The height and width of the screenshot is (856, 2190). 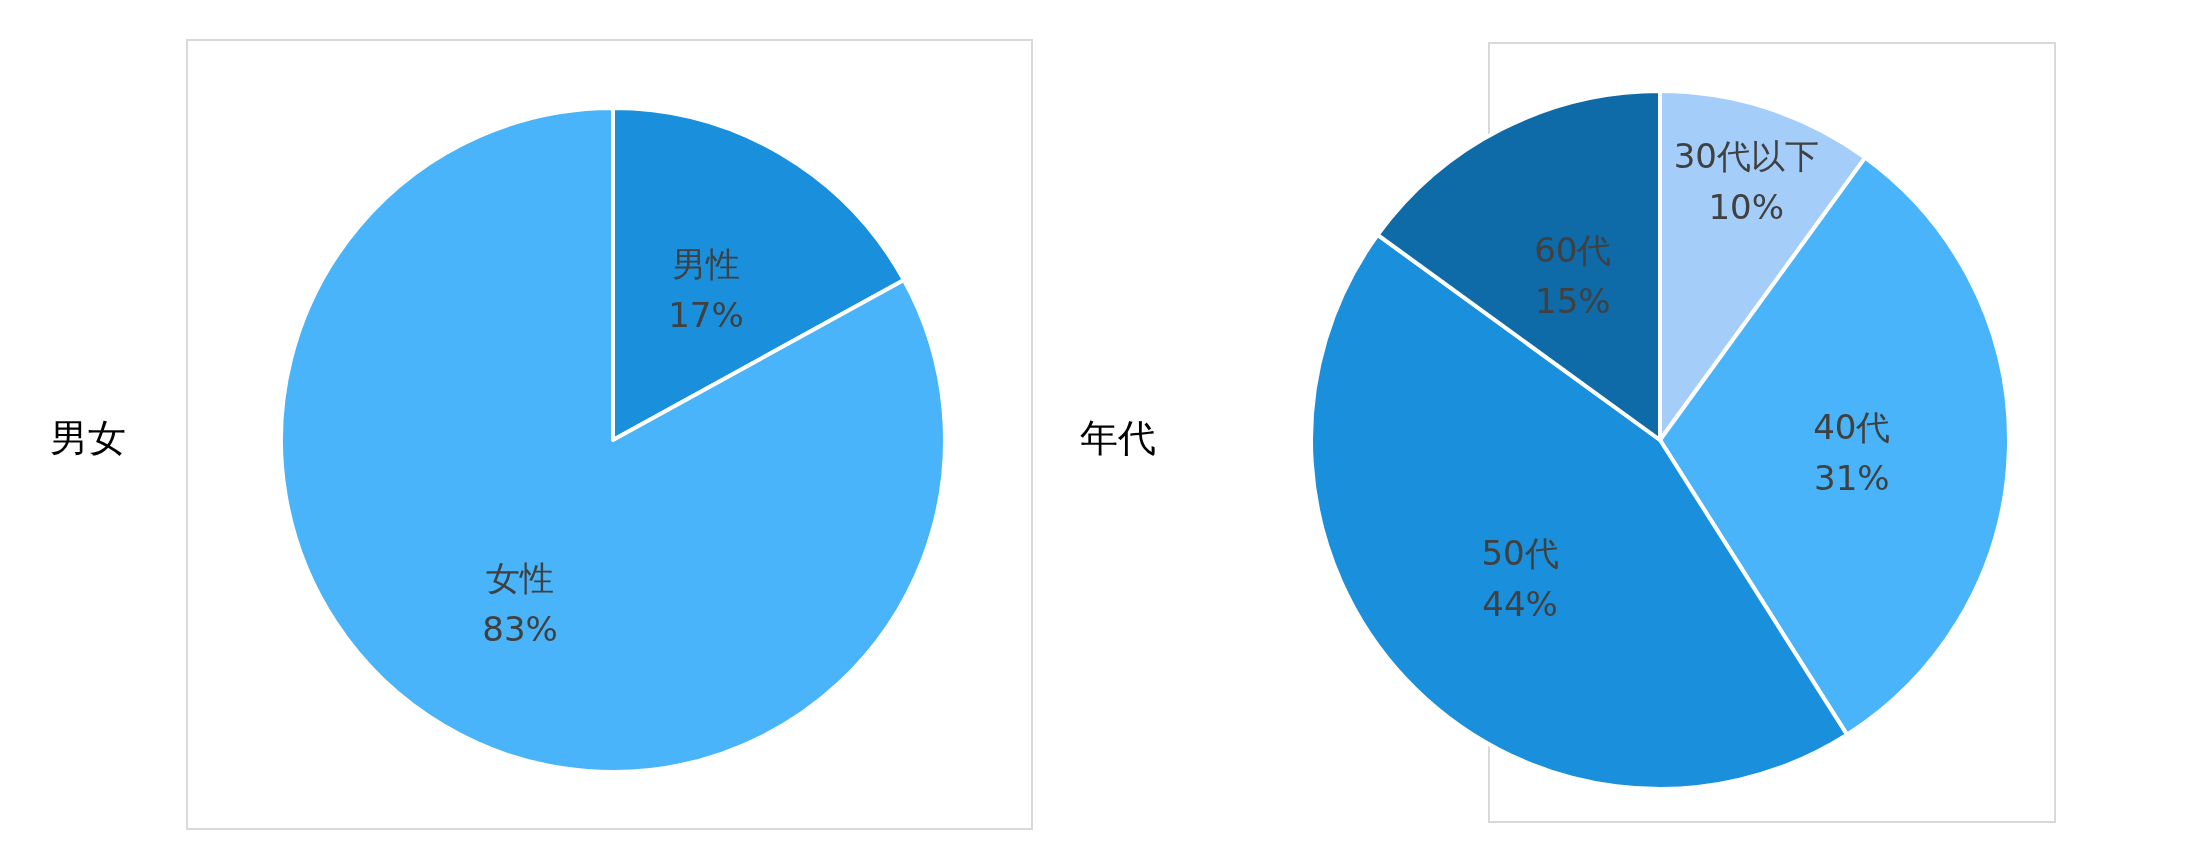 I want to click on data-label: 10%, so click(x=1746, y=206).